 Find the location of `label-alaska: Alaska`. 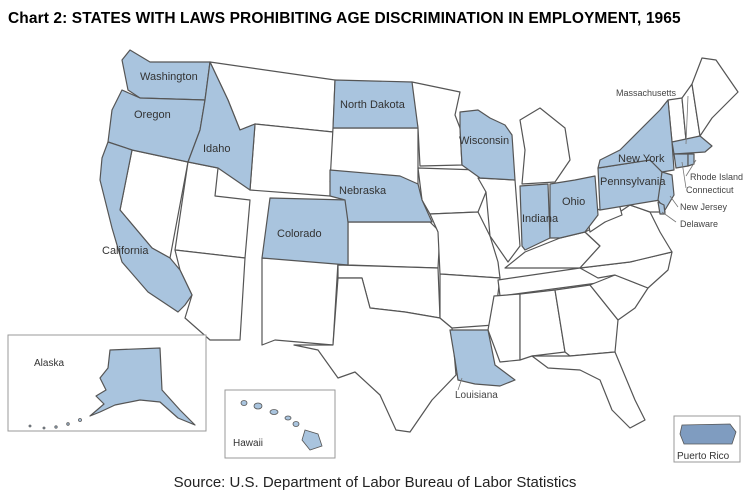

label-alaska: Alaska is located at coordinates (49, 363).